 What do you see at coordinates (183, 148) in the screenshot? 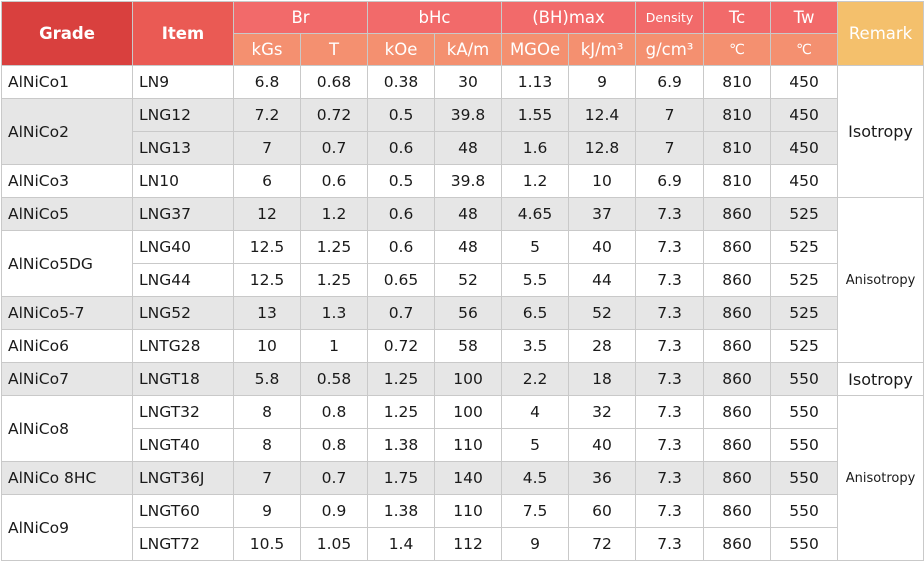
I see `item-cell: LNG13` at bounding box center [183, 148].